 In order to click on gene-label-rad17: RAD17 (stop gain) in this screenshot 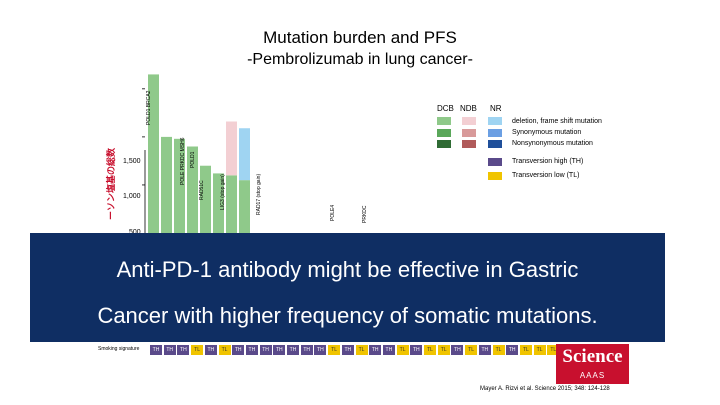, I will do `click(259, 194)`.